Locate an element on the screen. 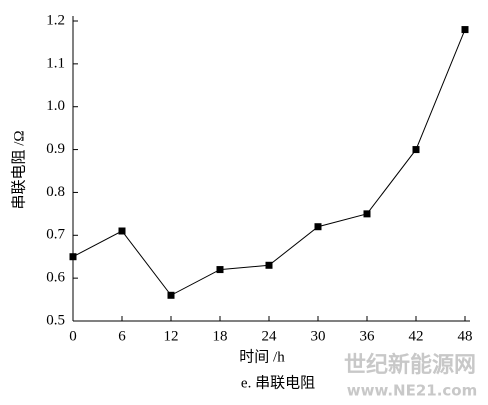 The width and height of the screenshot is (488, 405). x-tick-label: 42 is located at coordinates (416, 336).